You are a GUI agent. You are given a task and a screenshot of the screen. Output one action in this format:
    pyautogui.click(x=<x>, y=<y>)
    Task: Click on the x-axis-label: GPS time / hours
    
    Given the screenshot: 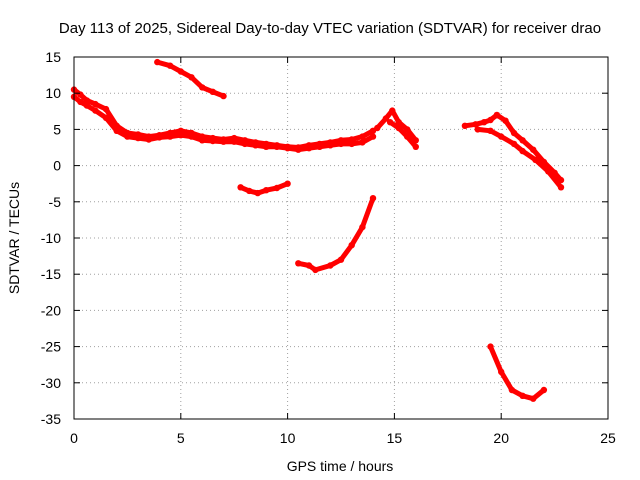 What is the action you would take?
    pyautogui.click(x=340, y=466)
    